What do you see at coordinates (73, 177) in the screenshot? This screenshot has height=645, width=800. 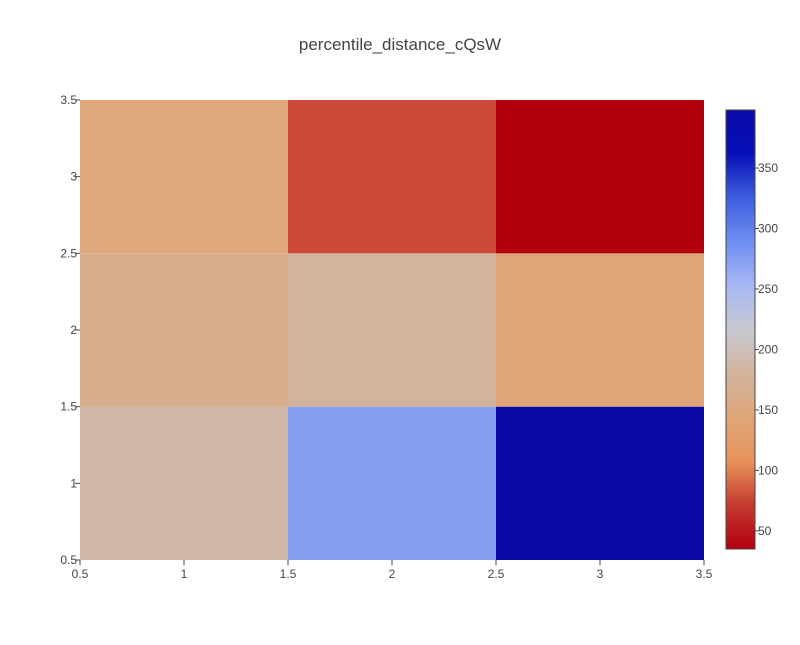 I see `y-tick-label: 3` at bounding box center [73, 177].